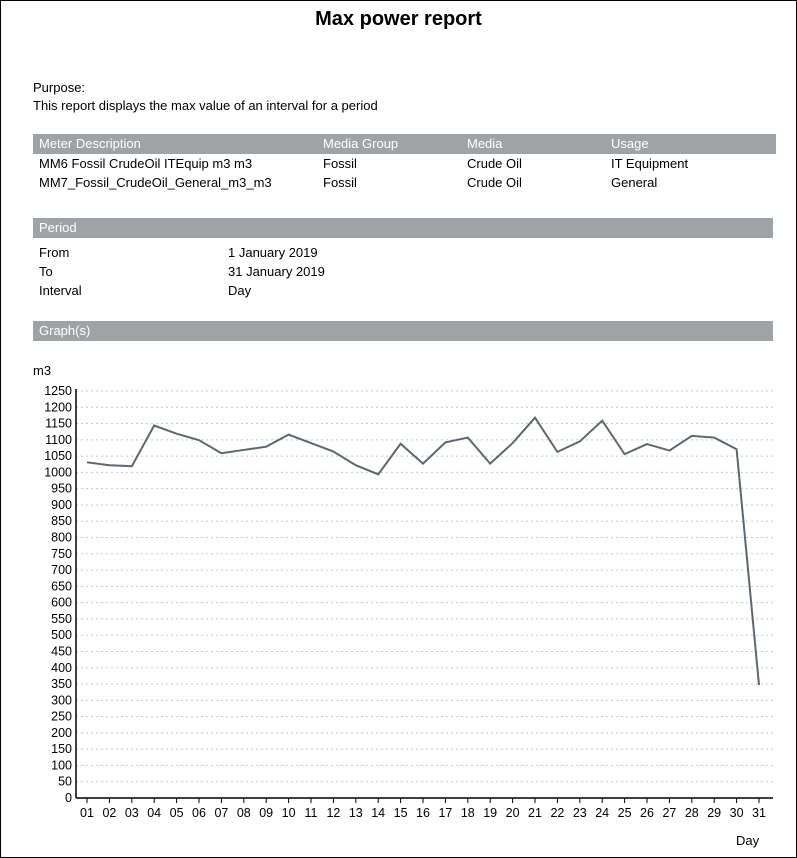  What do you see at coordinates (630, 143) in the screenshot?
I see `col-usage: Usage` at bounding box center [630, 143].